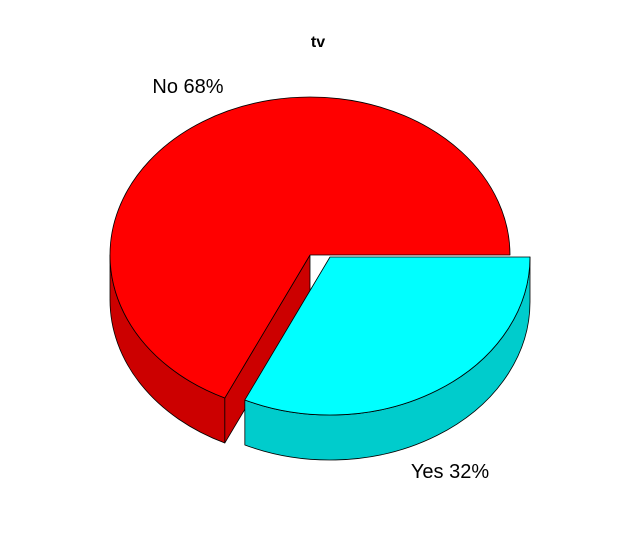  What do you see at coordinates (318, 42) in the screenshot?
I see `chart-title: tv` at bounding box center [318, 42].